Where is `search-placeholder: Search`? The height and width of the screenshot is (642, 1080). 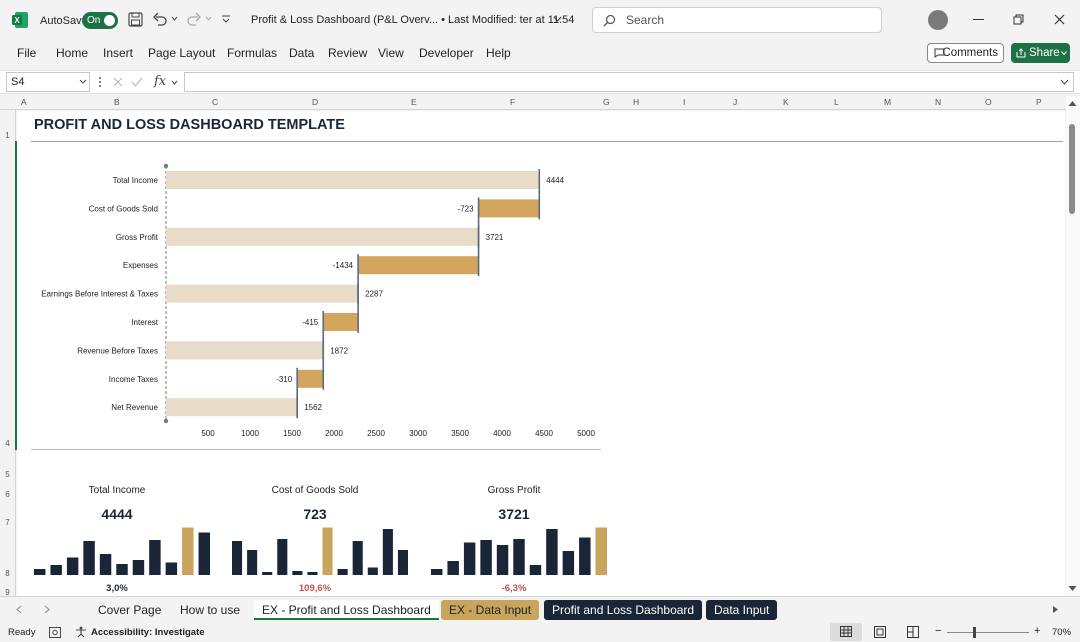
search-placeholder: Search is located at coordinates (645, 20).